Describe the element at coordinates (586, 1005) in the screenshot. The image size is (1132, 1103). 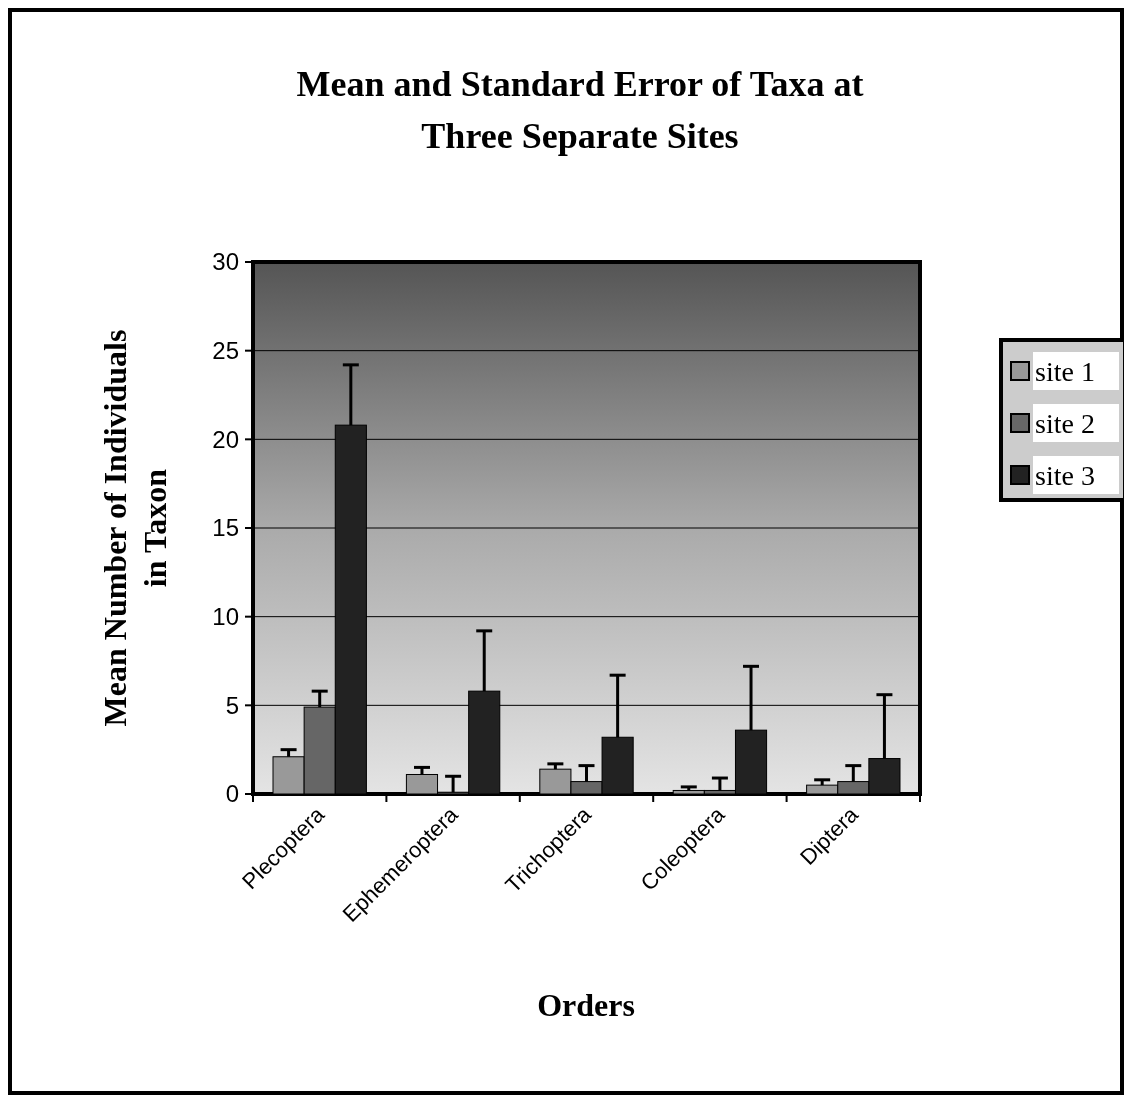
I see `x-axis-title: Orders` at that location.